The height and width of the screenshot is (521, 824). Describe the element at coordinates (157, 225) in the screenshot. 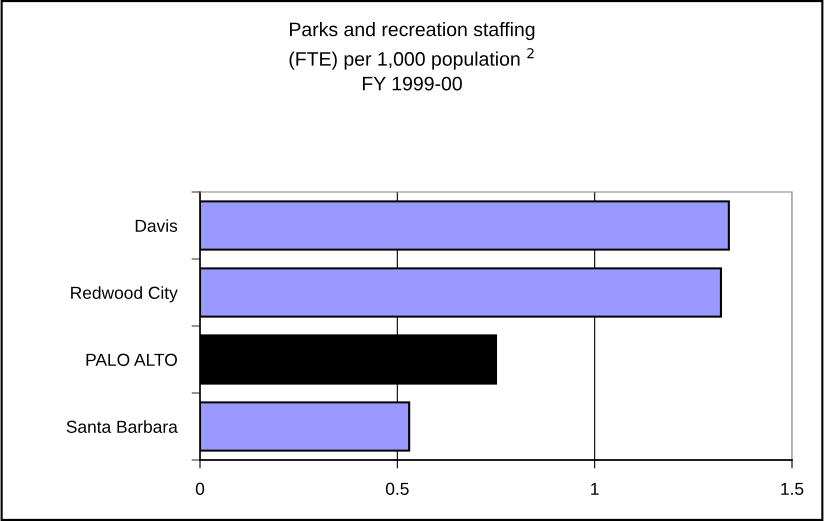

I see `y-tick-label: Davis` at that location.